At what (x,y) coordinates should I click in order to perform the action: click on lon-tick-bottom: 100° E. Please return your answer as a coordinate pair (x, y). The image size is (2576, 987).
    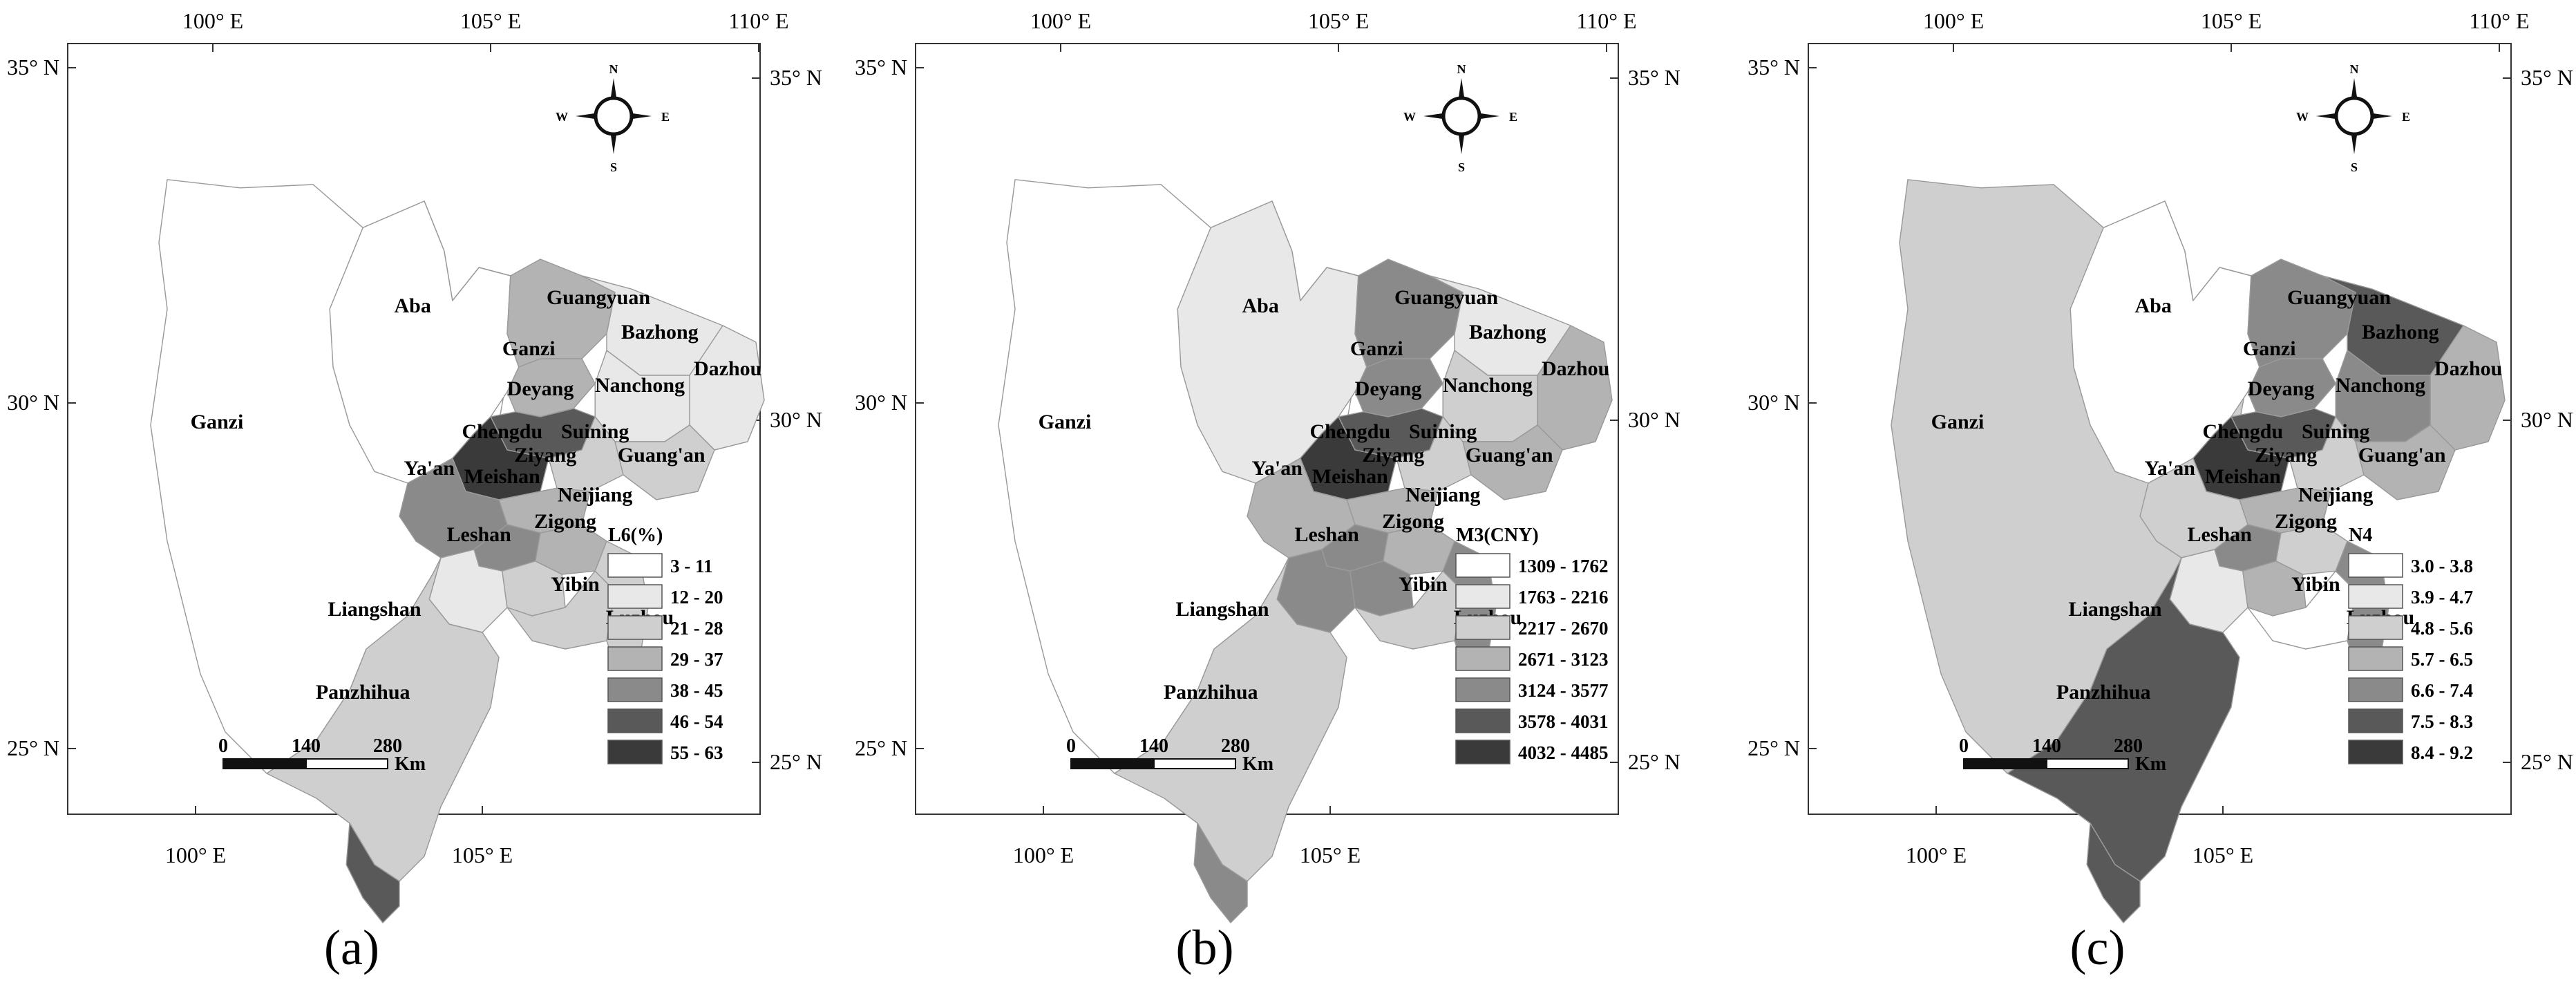
    Looking at the image, I should click on (1936, 855).